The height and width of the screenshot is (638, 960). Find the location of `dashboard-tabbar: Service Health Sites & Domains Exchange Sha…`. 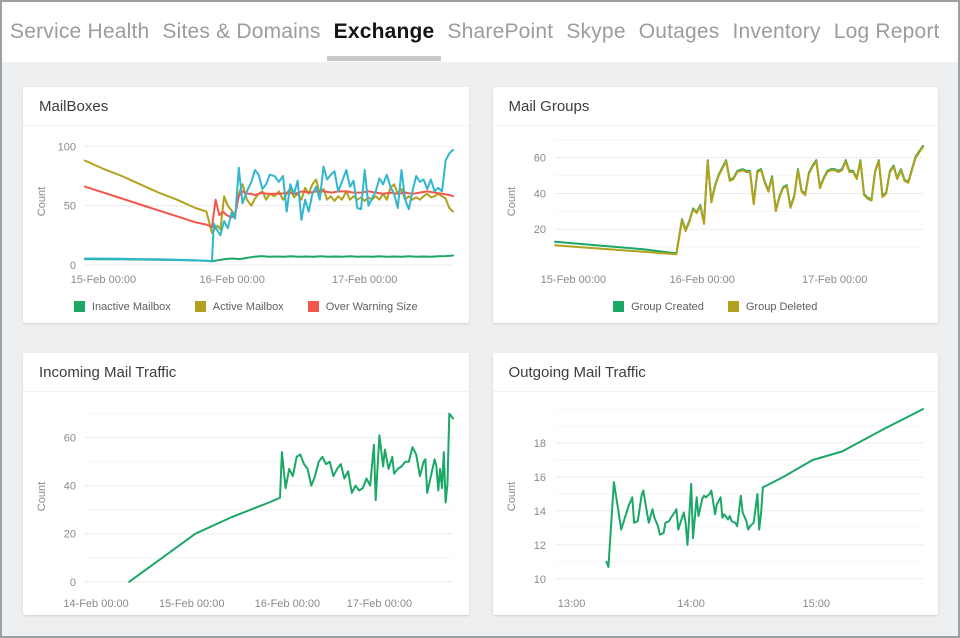

dashboard-tabbar: Service Health Sites & Domains Exchange Sha… is located at coordinates (480, 32).